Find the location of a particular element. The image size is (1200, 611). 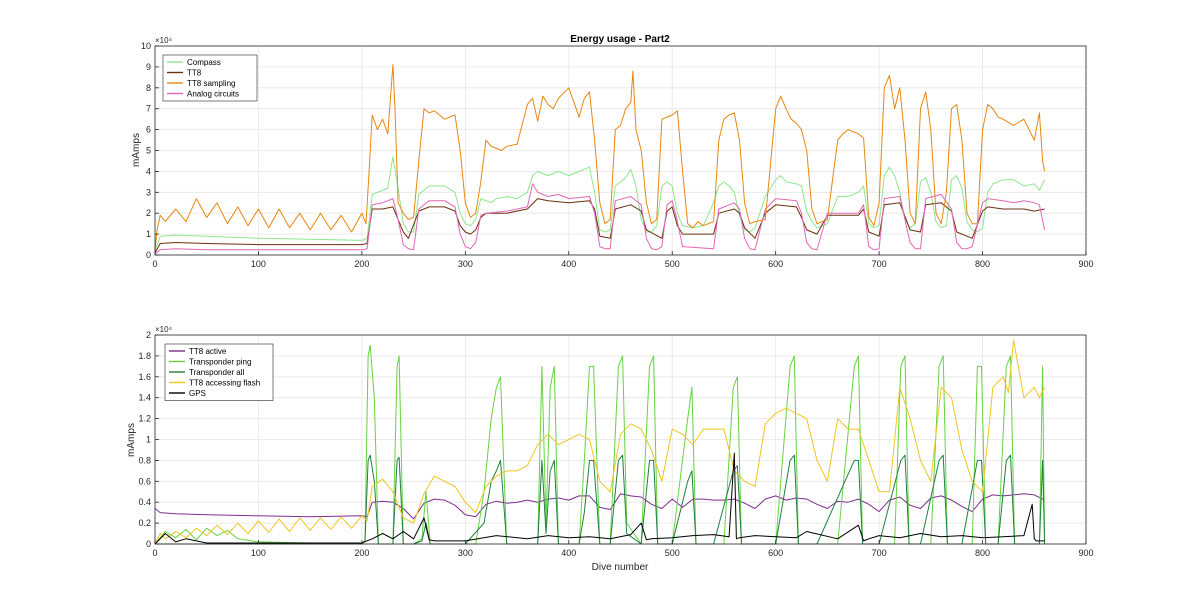

legend-label: Compass is located at coordinates (204, 62).